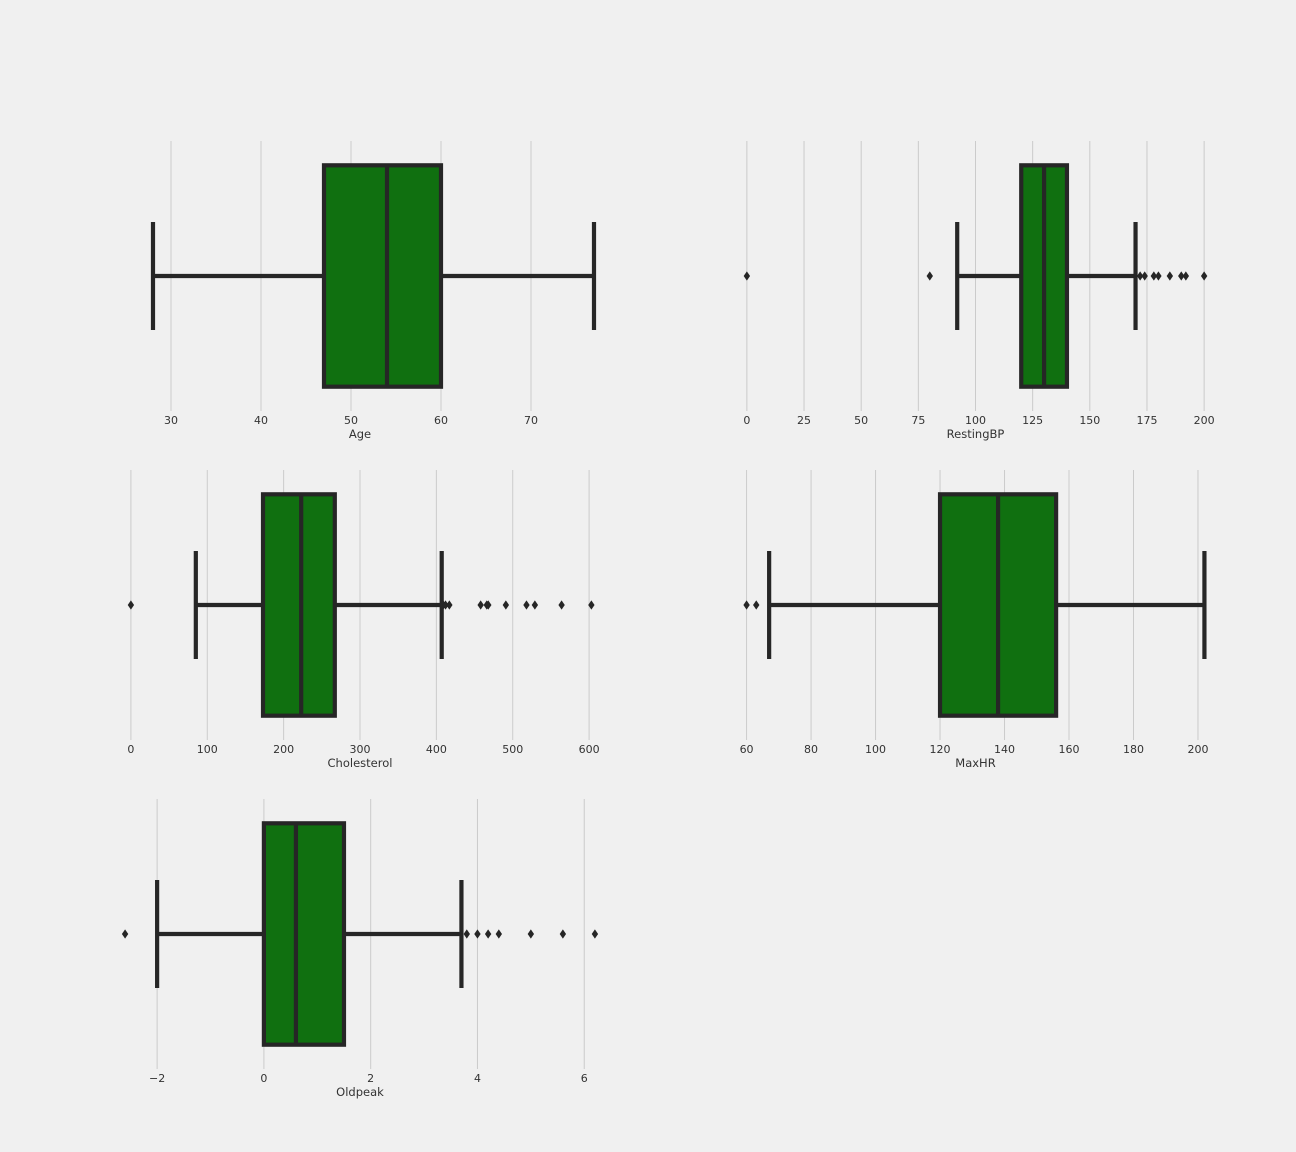 This screenshot has height=1152, width=1296. What do you see at coordinates (360, 434) in the screenshot?
I see `x-axis-title: Age` at bounding box center [360, 434].